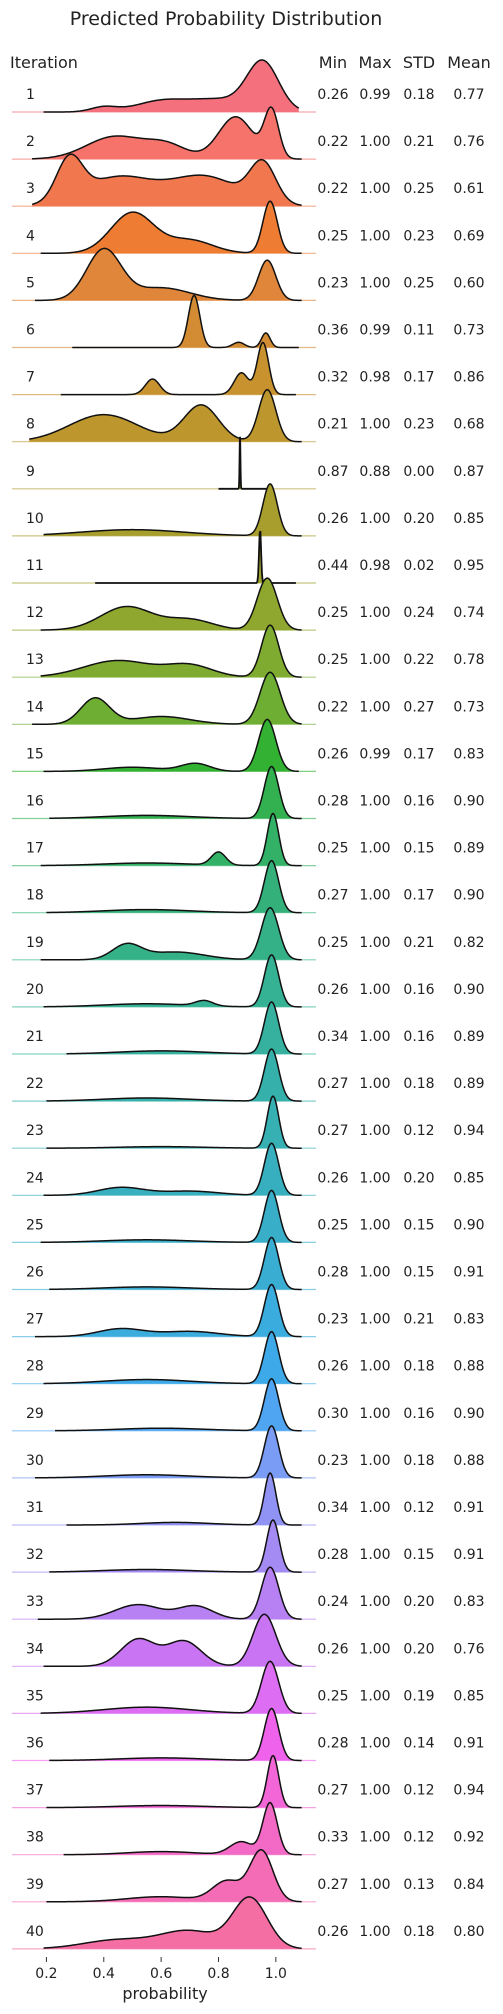 This screenshot has height=2014, width=503. Describe the element at coordinates (276, 1974) in the screenshot. I see `x-tick-label: 1.0` at that location.